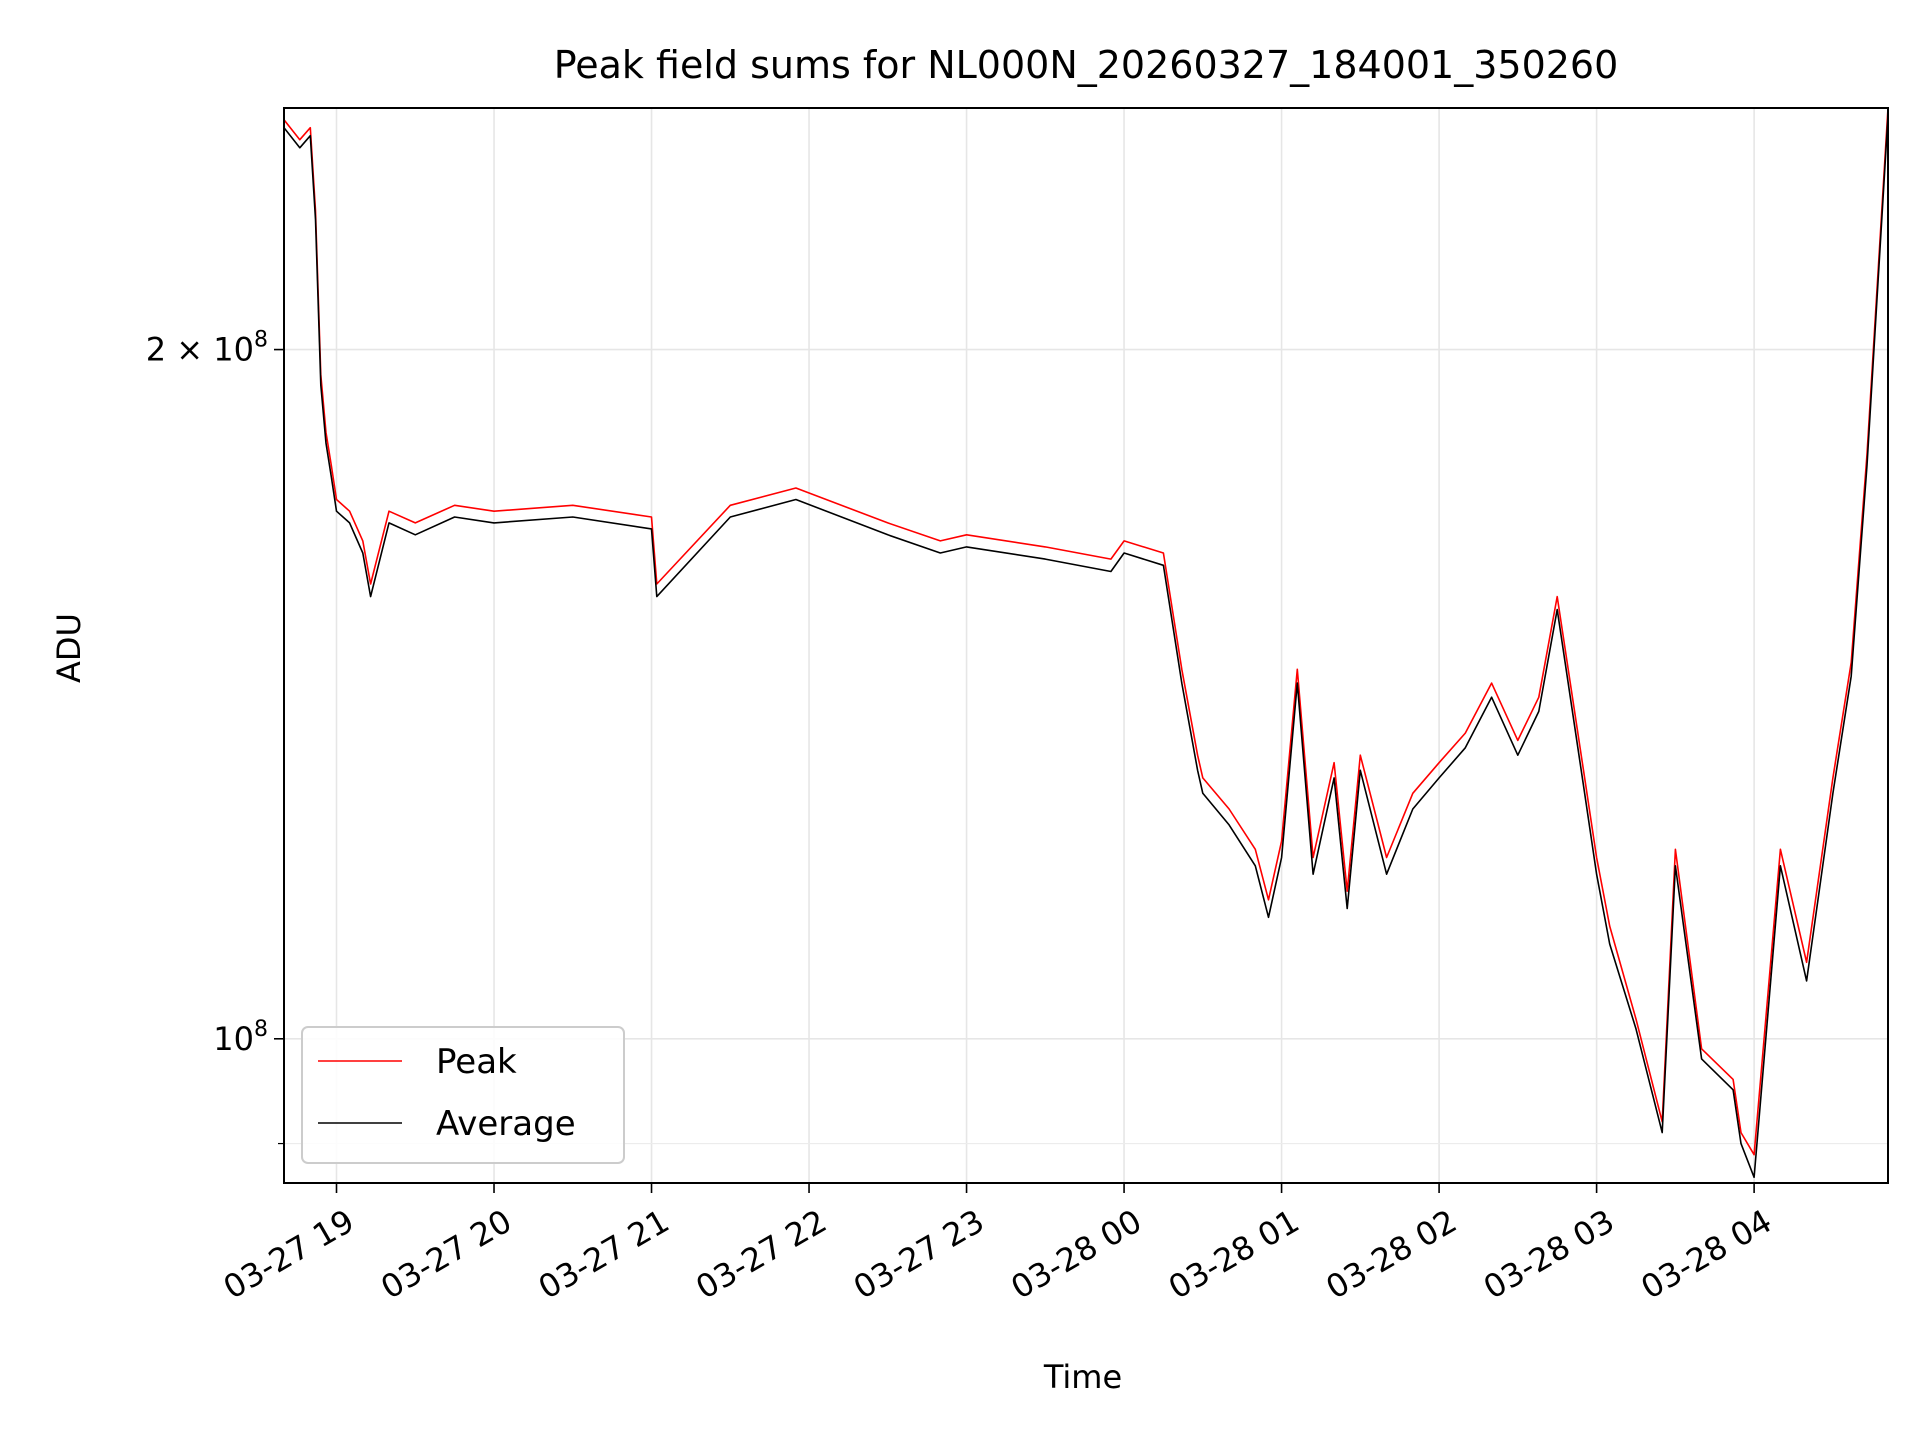 The width and height of the screenshot is (1920, 1440). I want to click on x-tick-label: 03-27 23, so click(919, 1254).